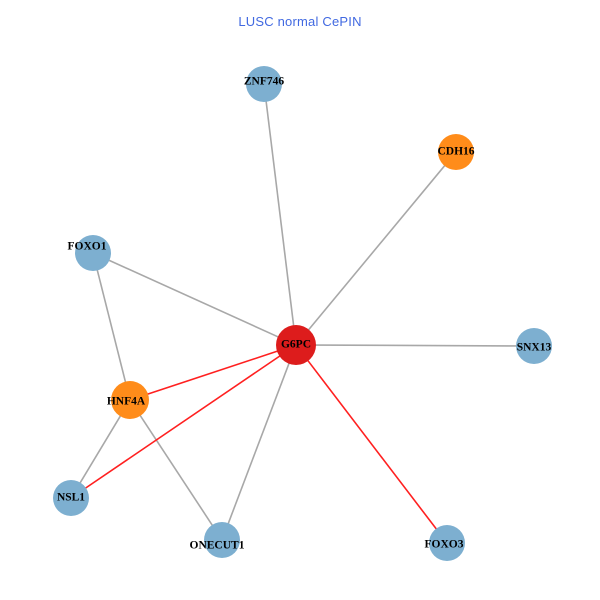  What do you see at coordinates (280, 213) in the screenshot?
I see `graph-edge-znf746-g6pc` at bounding box center [280, 213].